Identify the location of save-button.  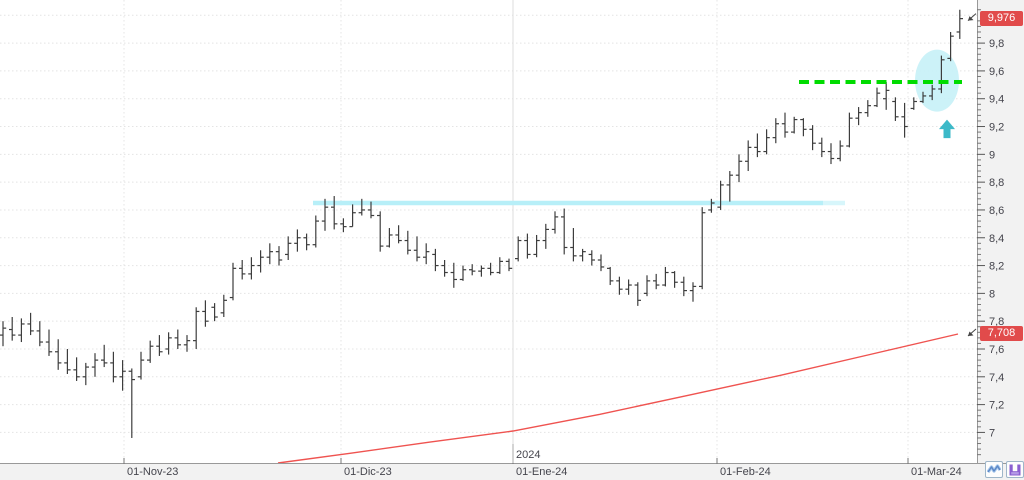
(1015, 469).